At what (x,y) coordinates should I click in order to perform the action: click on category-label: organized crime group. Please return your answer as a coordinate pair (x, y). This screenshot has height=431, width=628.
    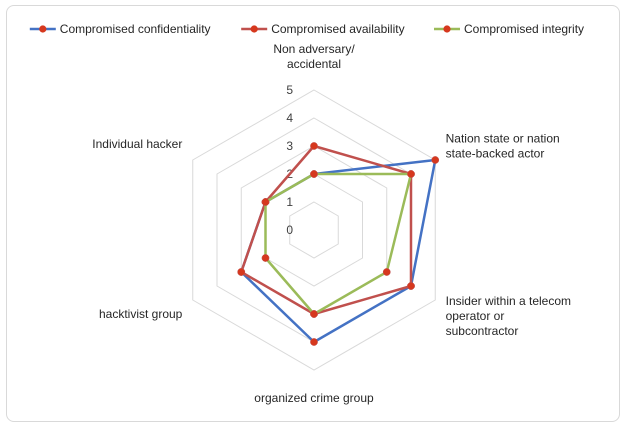
    Looking at the image, I should click on (314, 398).